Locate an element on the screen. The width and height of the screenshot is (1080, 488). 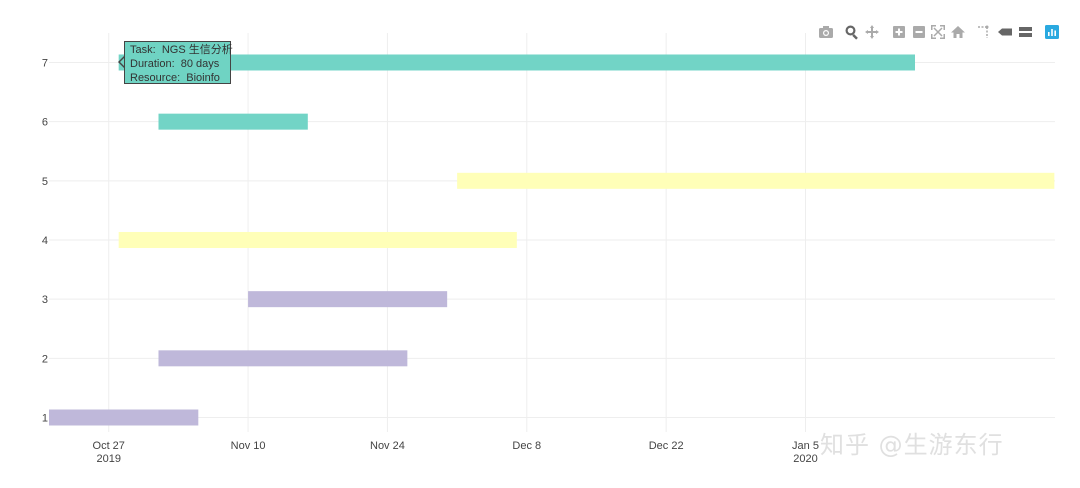
y-tick-label: 6 is located at coordinates (45, 123).